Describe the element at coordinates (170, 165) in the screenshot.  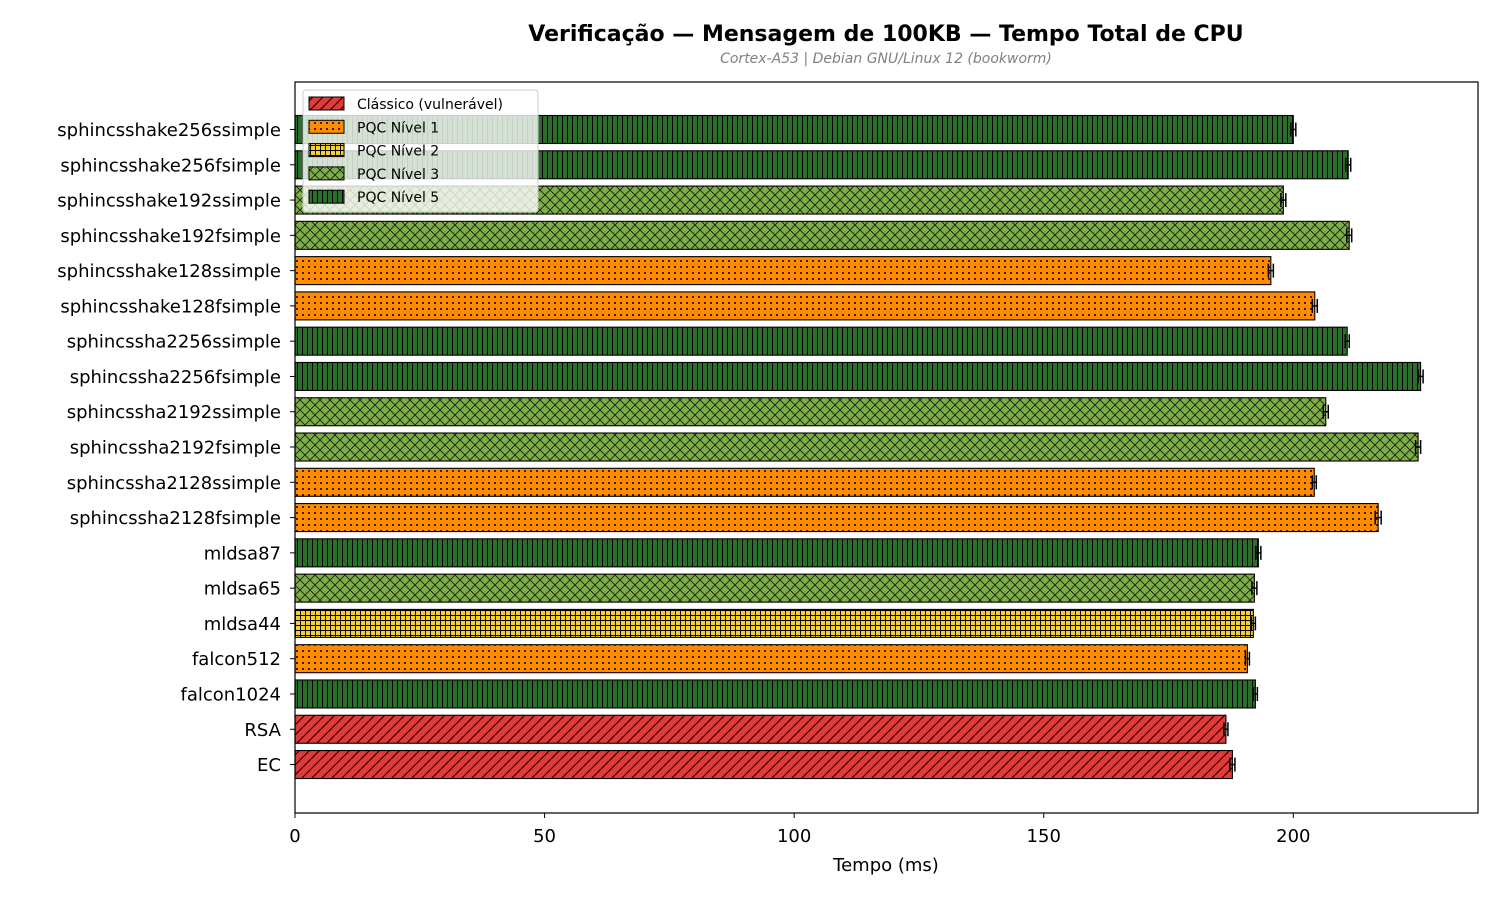
I see `y-tick-label-sphincsshake256fsimple: sphincsshake256fsimple` at that location.